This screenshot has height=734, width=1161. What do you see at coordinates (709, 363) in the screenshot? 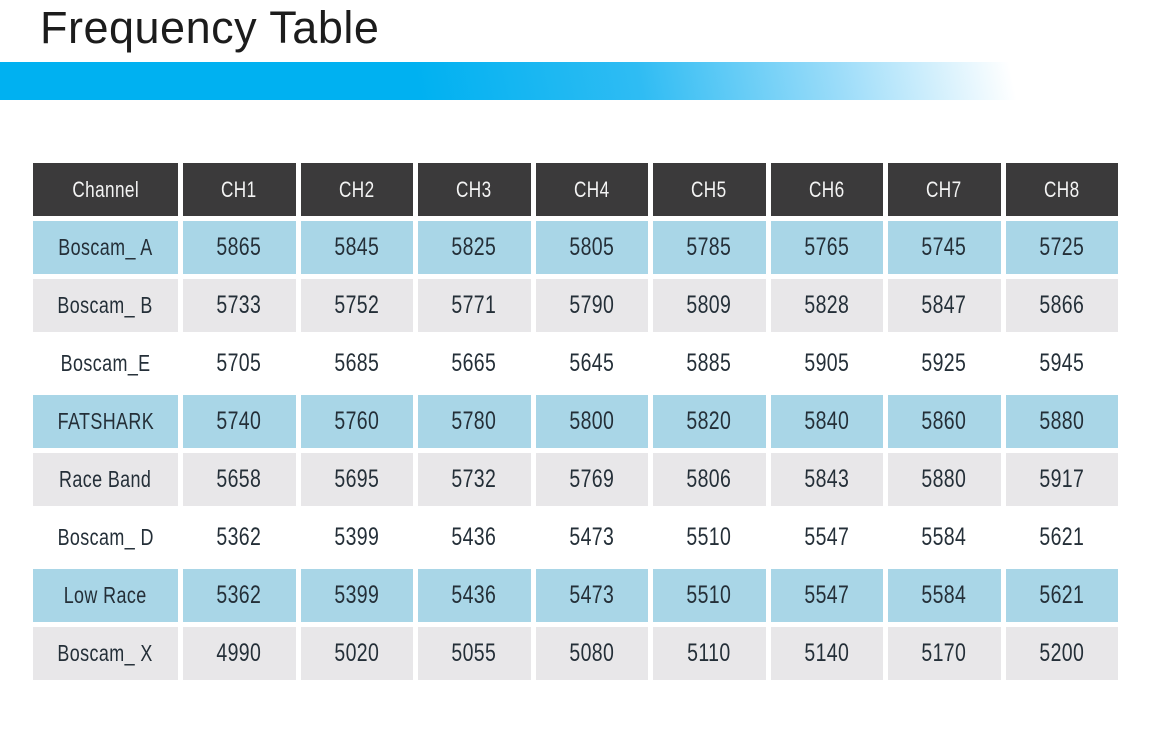
I see `frequency-cell: 5885` at bounding box center [709, 363].